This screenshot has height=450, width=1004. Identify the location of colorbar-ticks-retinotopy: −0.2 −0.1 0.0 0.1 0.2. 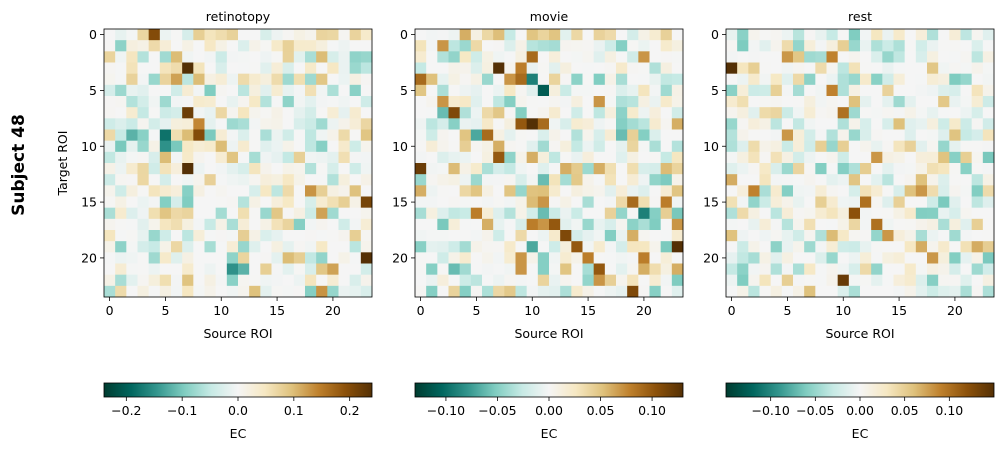
(235, 407).